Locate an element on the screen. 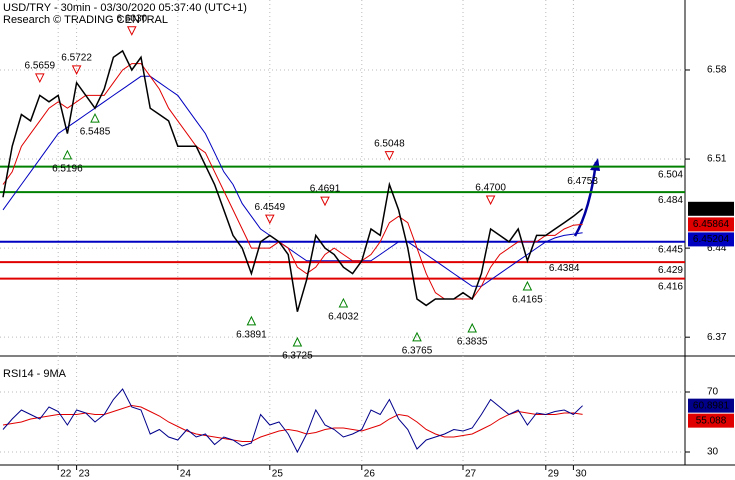  x-tick-label: 30 is located at coordinates (581, 474).